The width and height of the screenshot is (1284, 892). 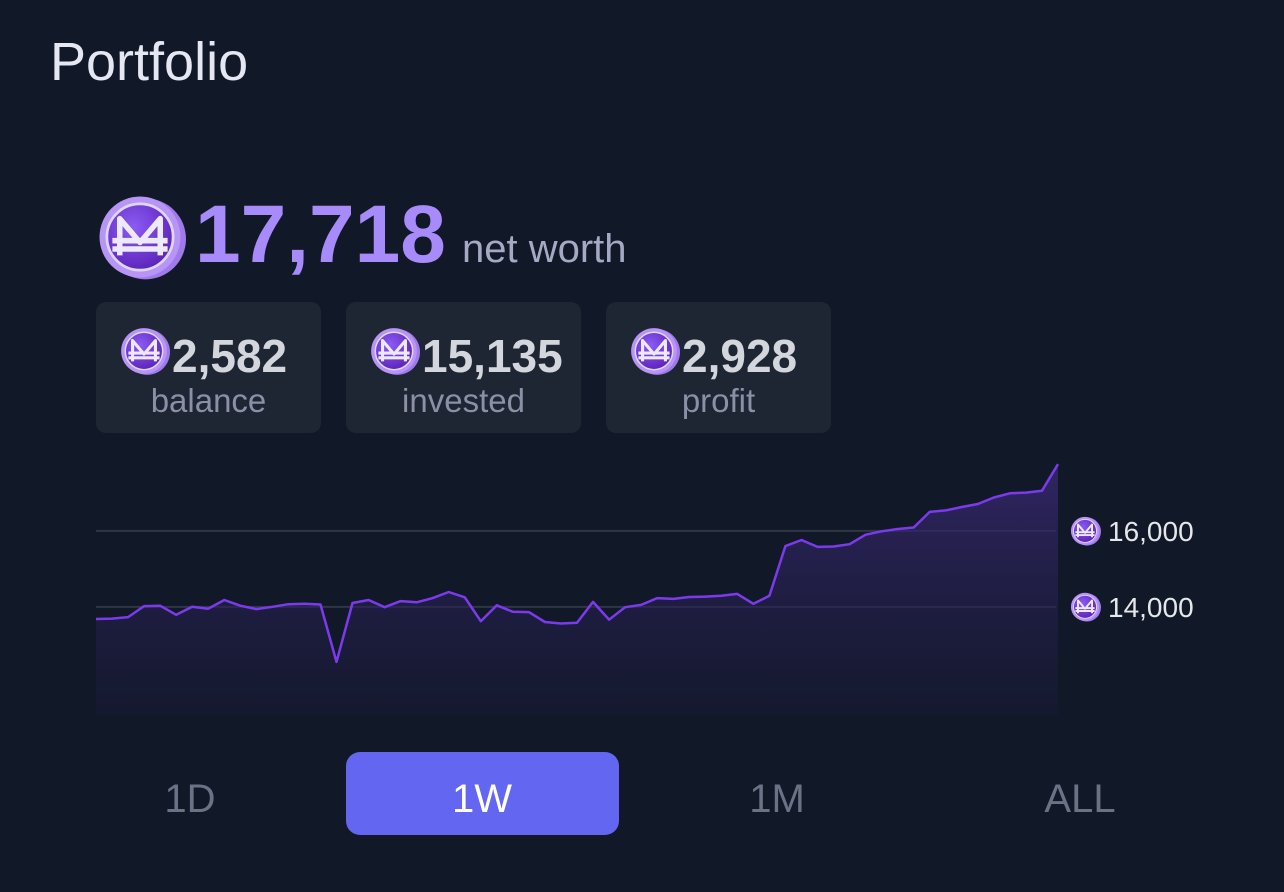 What do you see at coordinates (739, 356) in the screenshot?
I see `stat-value: 2,928` at bounding box center [739, 356].